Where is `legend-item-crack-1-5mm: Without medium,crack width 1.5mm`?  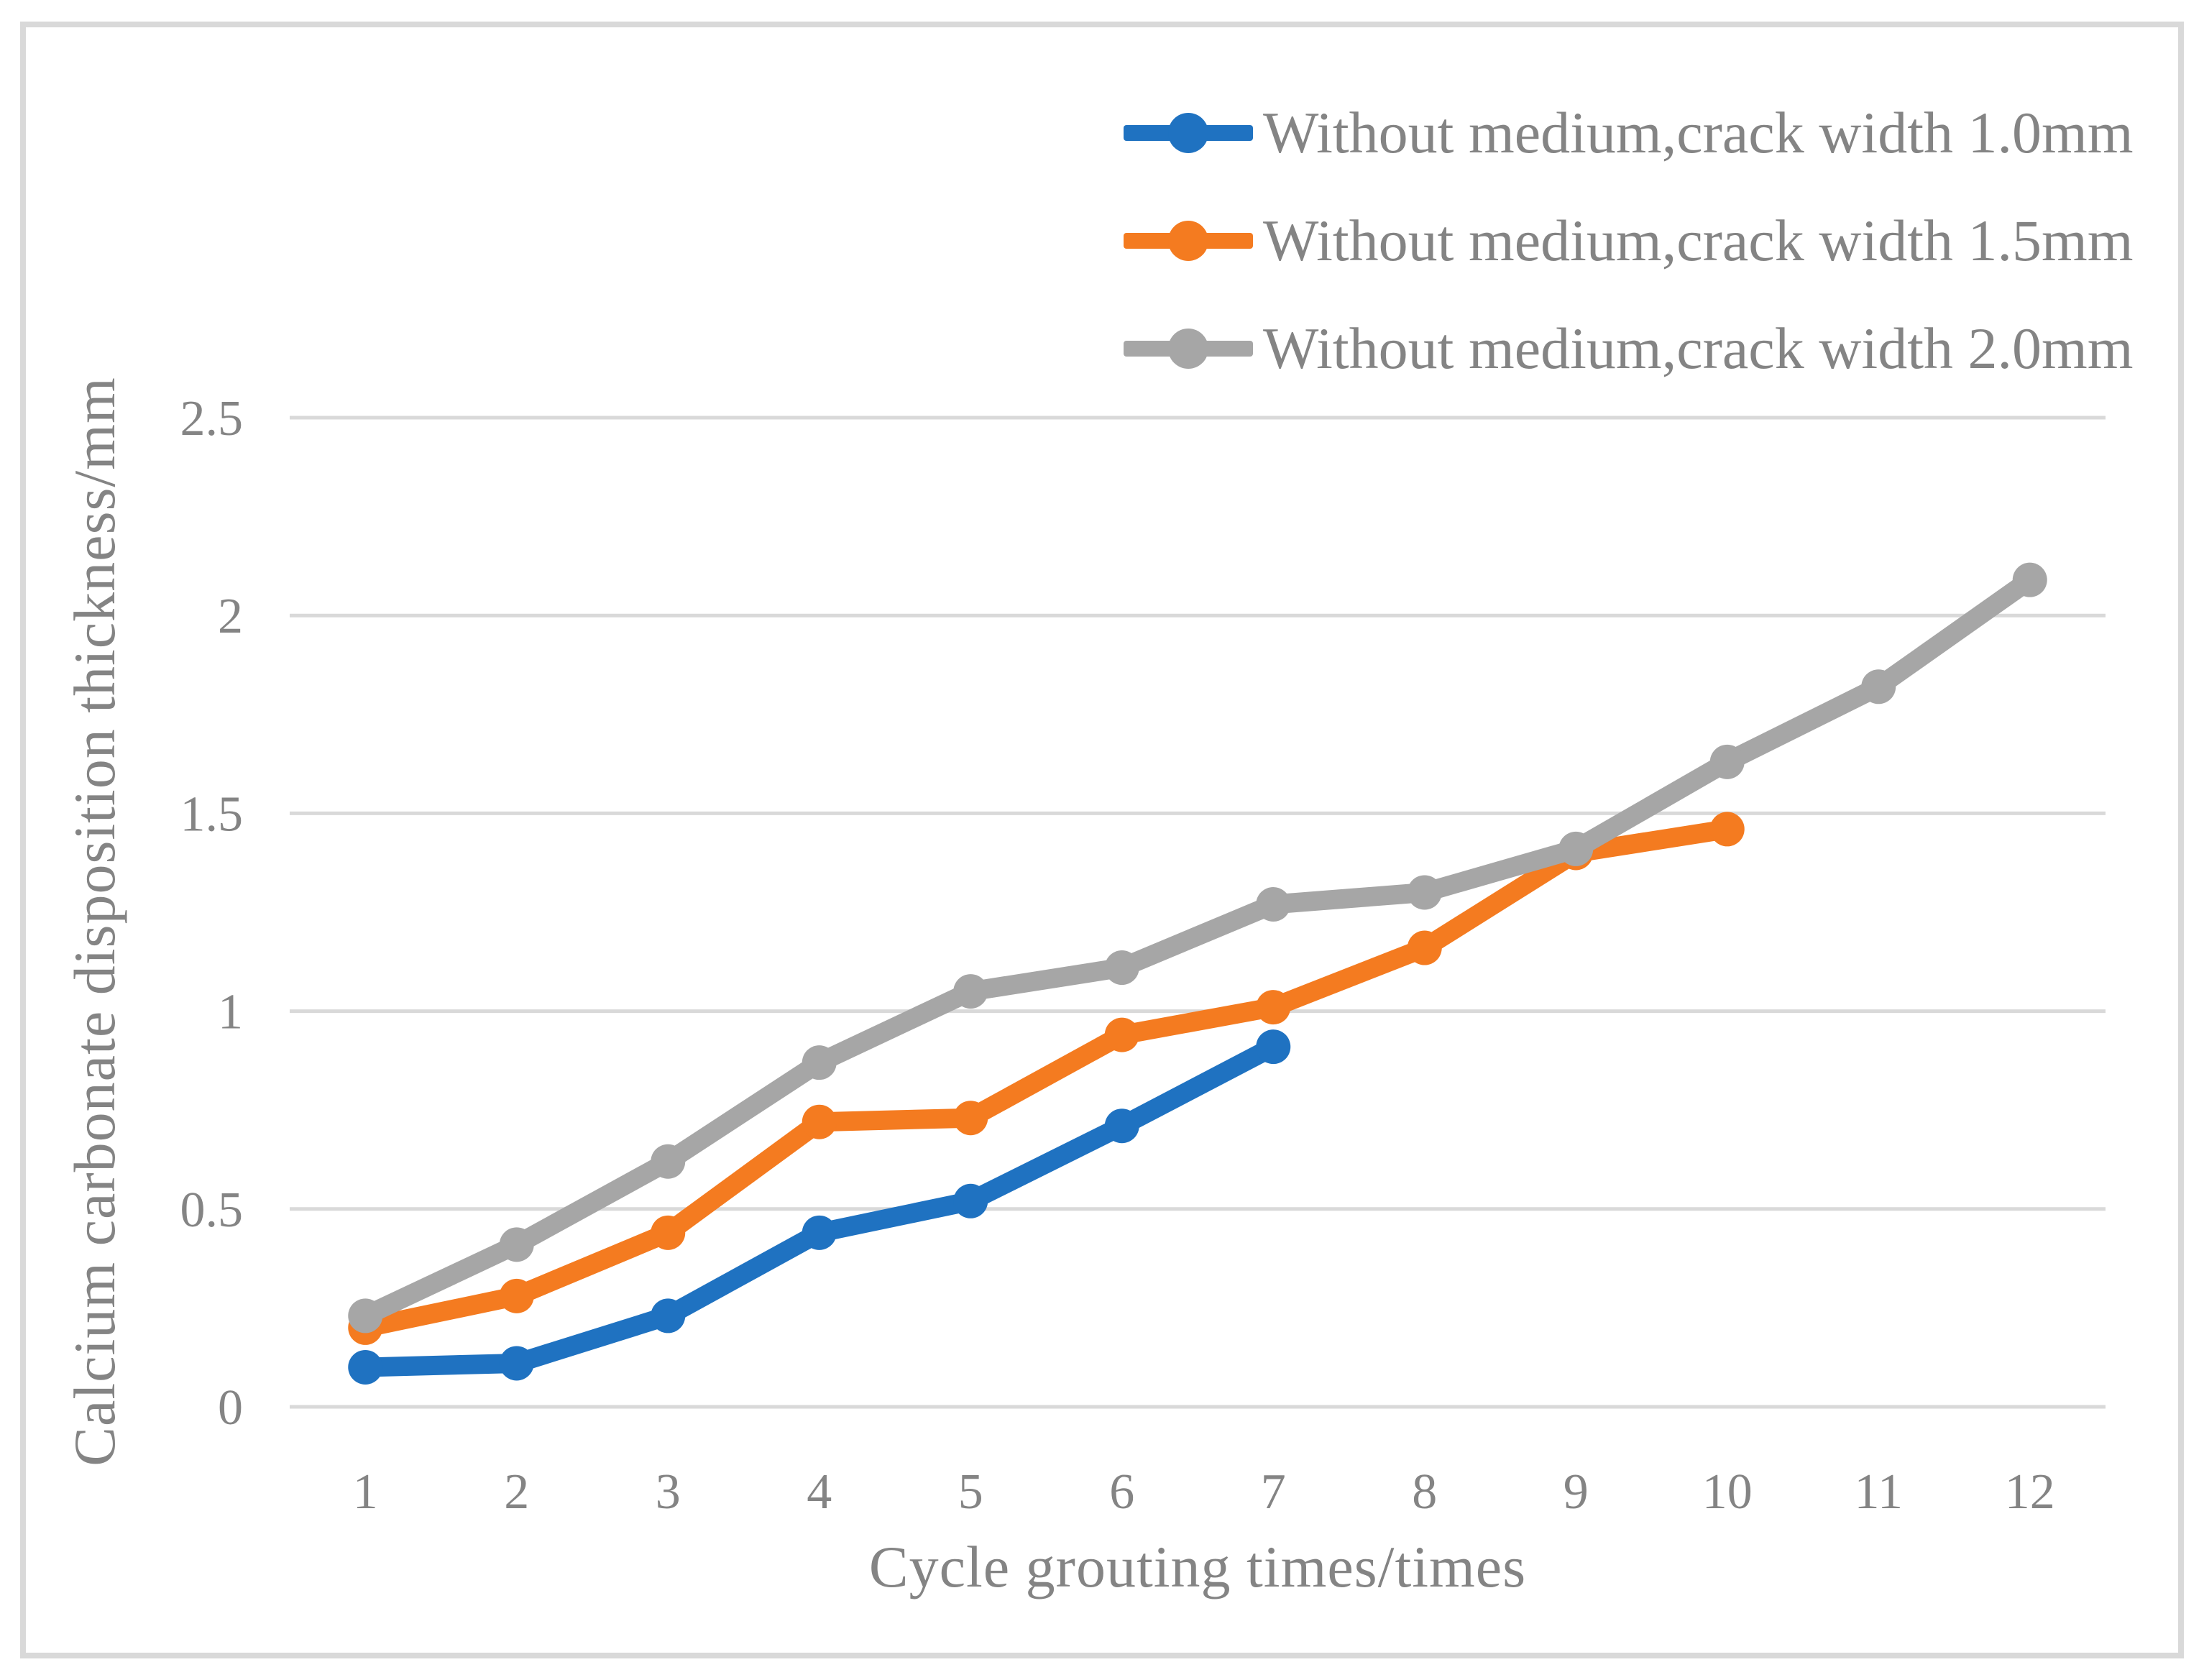
legend-item-crack-1-5mm: Without medium,crack width 1.5mm is located at coordinates (1629, 241).